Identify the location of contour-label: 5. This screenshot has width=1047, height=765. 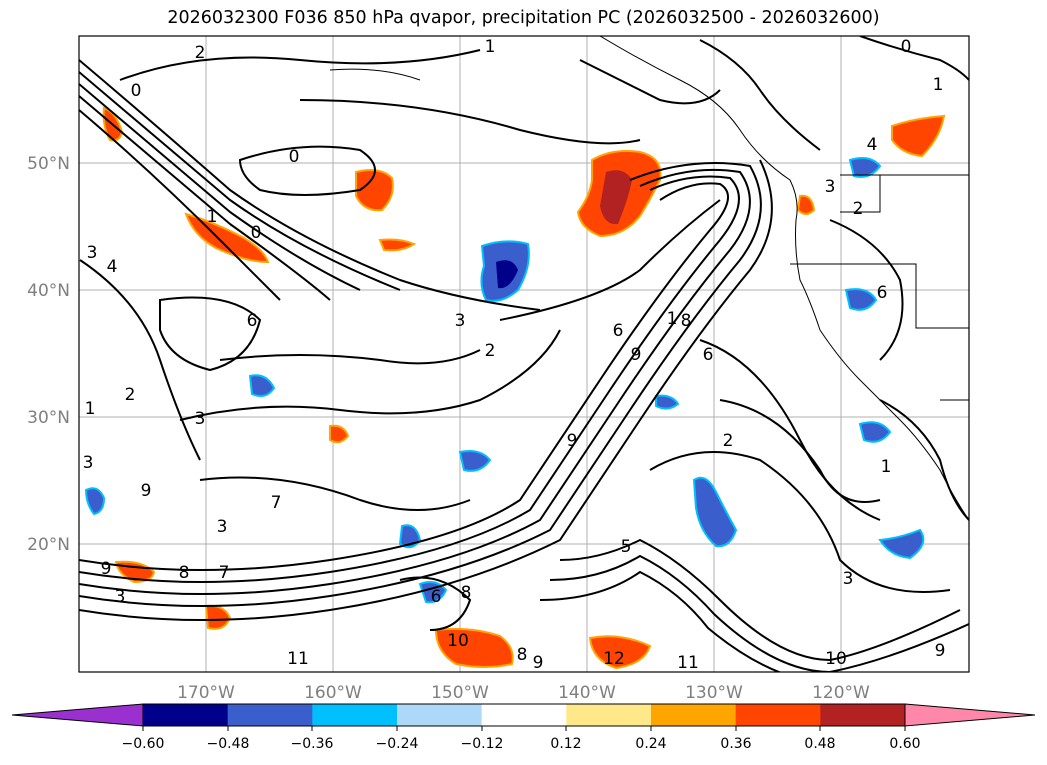
(626, 547).